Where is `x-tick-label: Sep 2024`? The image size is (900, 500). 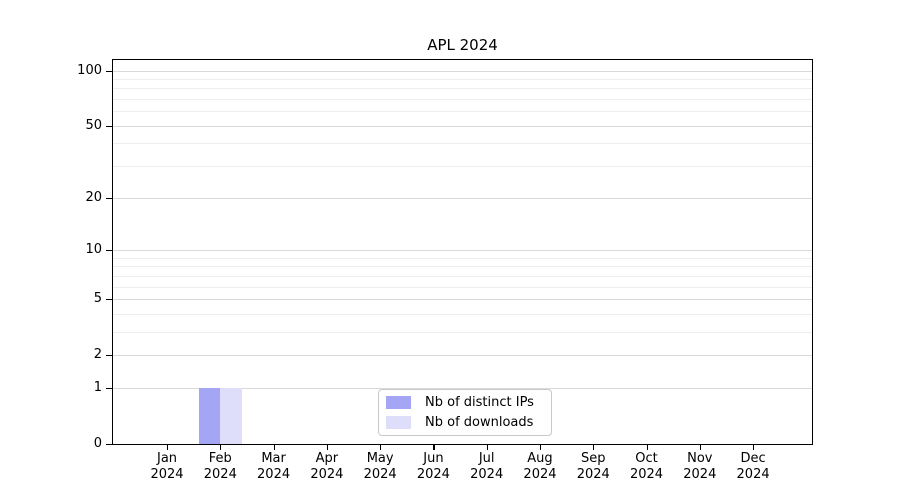 x-tick-label: Sep 2024 is located at coordinates (593, 467).